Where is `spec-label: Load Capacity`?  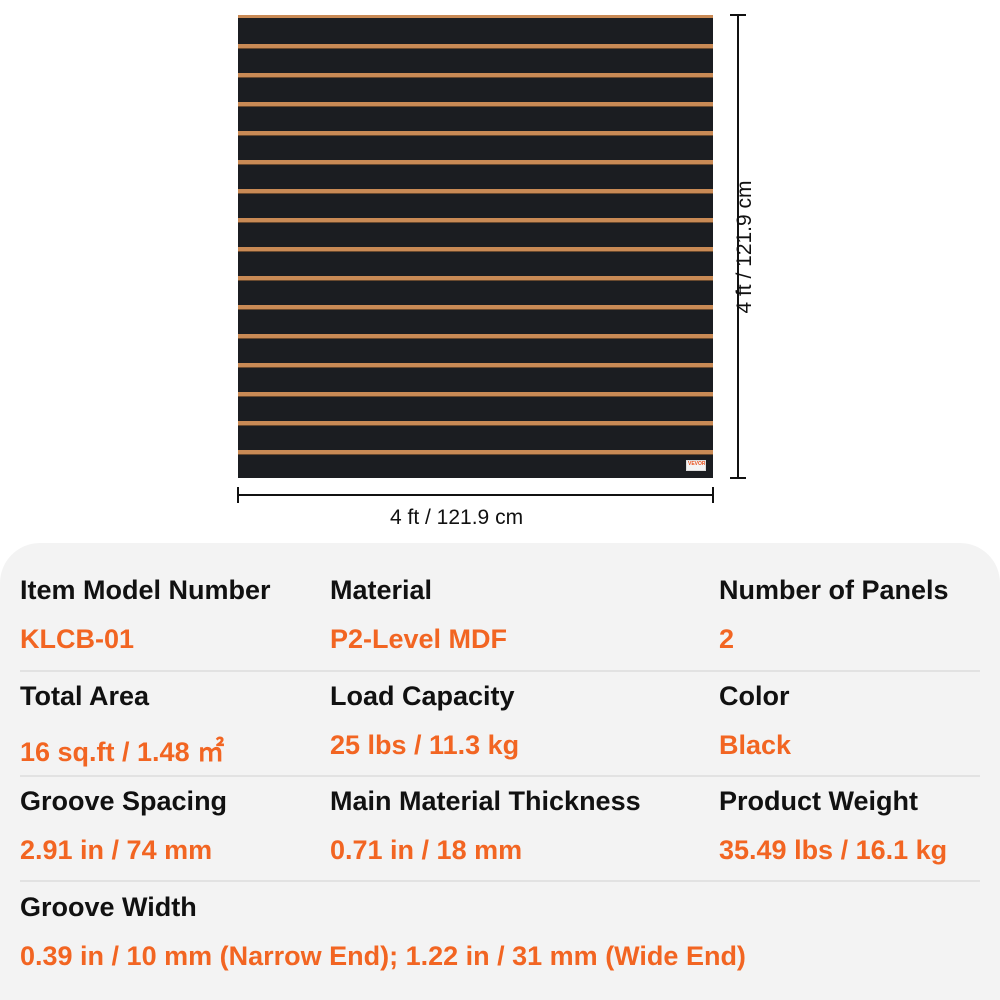
spec-label: Load Capacity is located at coordinates (422, 696).